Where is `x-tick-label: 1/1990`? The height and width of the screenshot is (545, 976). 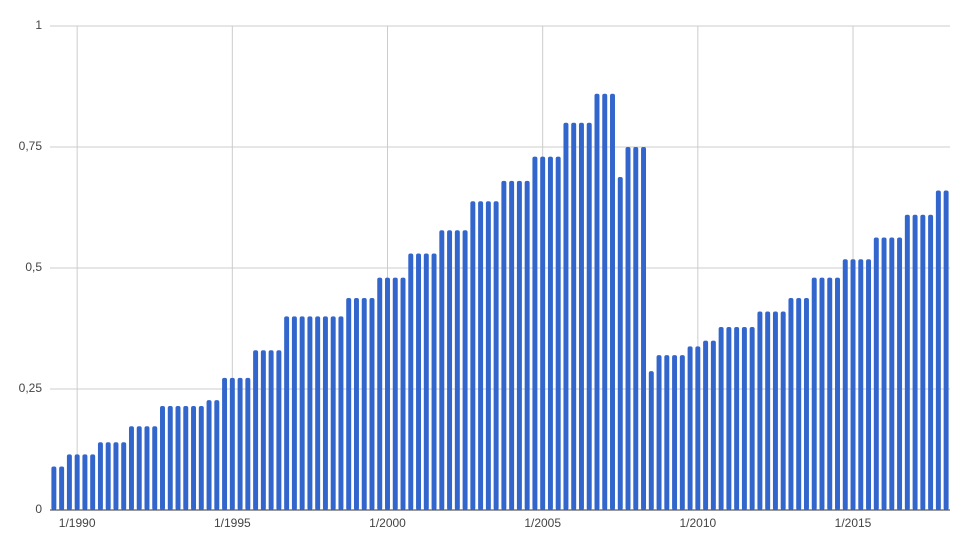
x-tick-label: 1/1990 is located at coordinates (77, 523).